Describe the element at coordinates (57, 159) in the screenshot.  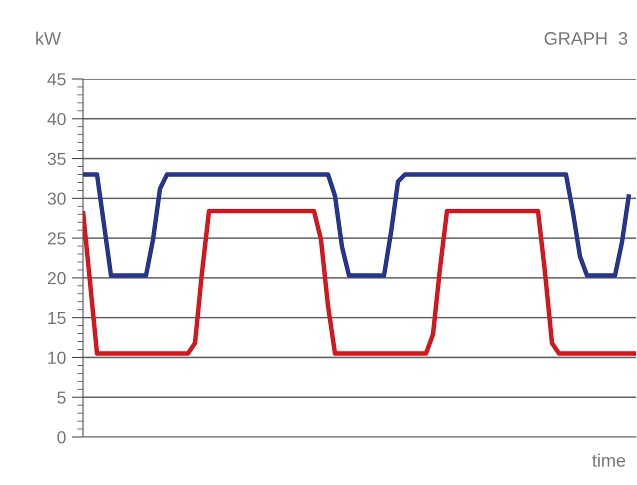
I see `y-tick-label: 35` at that location.